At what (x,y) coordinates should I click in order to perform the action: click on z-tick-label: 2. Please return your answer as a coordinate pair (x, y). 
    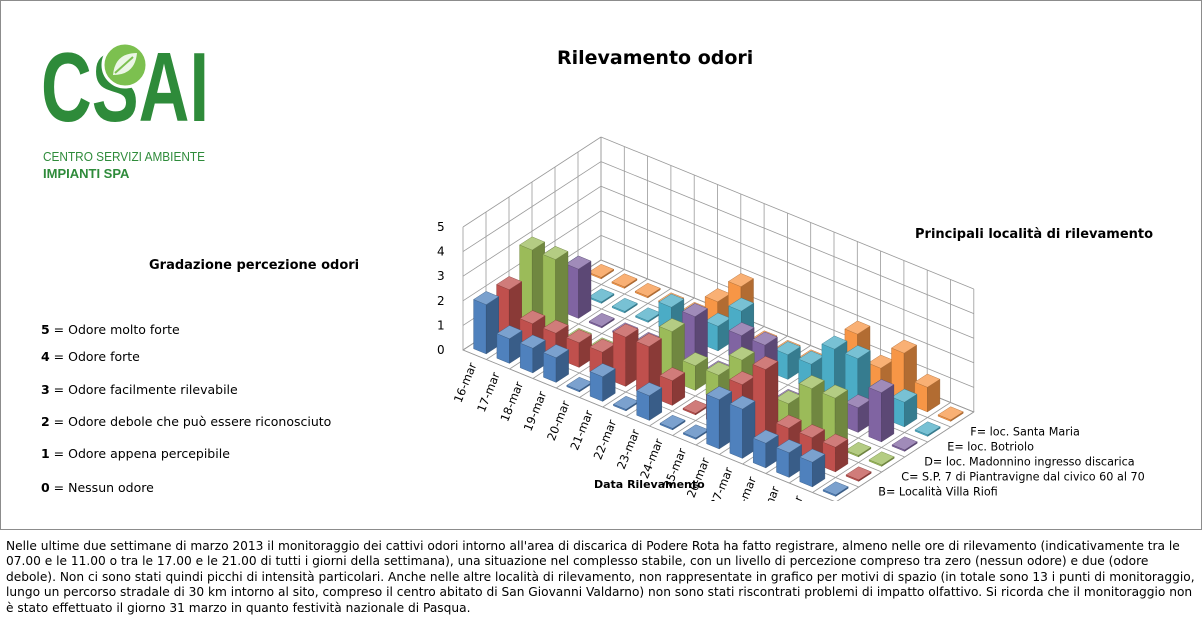
    Looking at the image, I should click on (441, 301).